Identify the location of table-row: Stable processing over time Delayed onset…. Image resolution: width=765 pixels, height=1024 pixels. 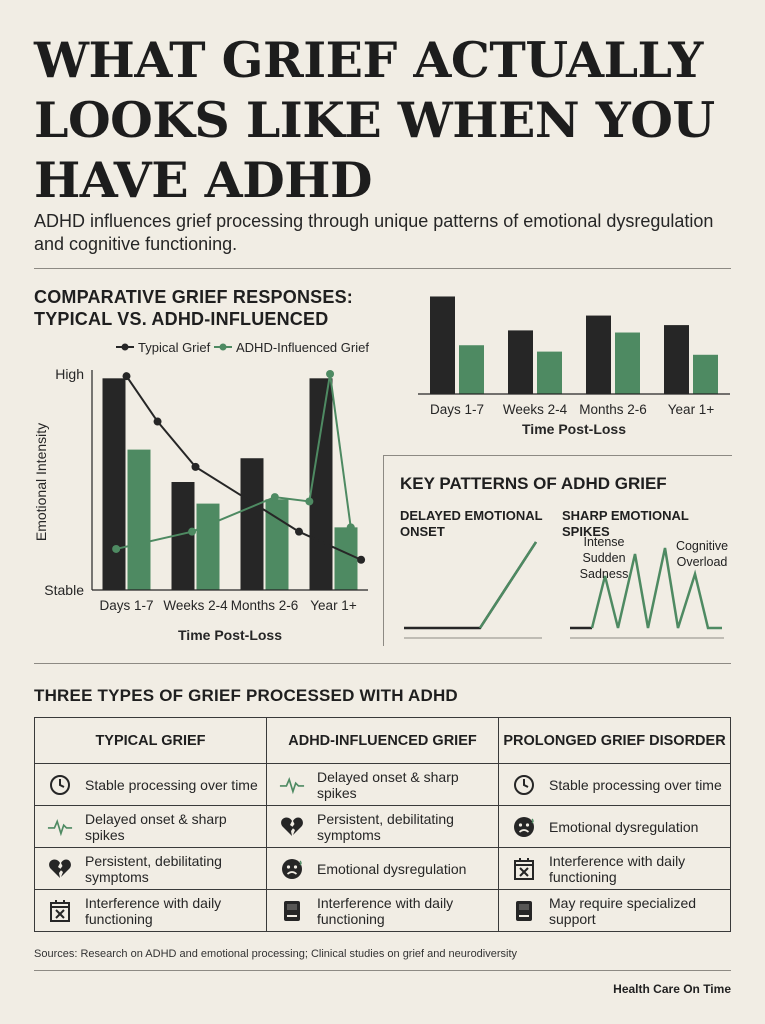
(382, 784).